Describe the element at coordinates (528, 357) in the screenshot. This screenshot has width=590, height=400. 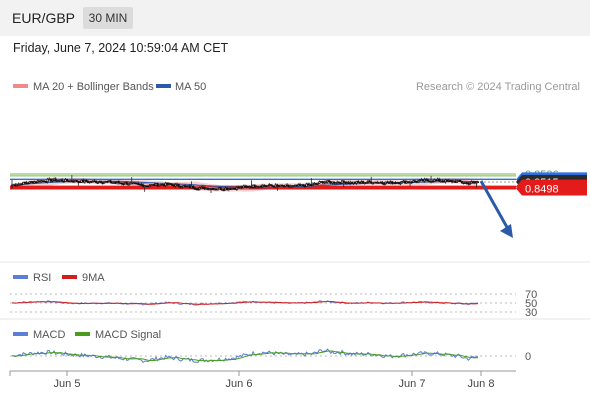
I see `macd-label-0: 0` at that location.